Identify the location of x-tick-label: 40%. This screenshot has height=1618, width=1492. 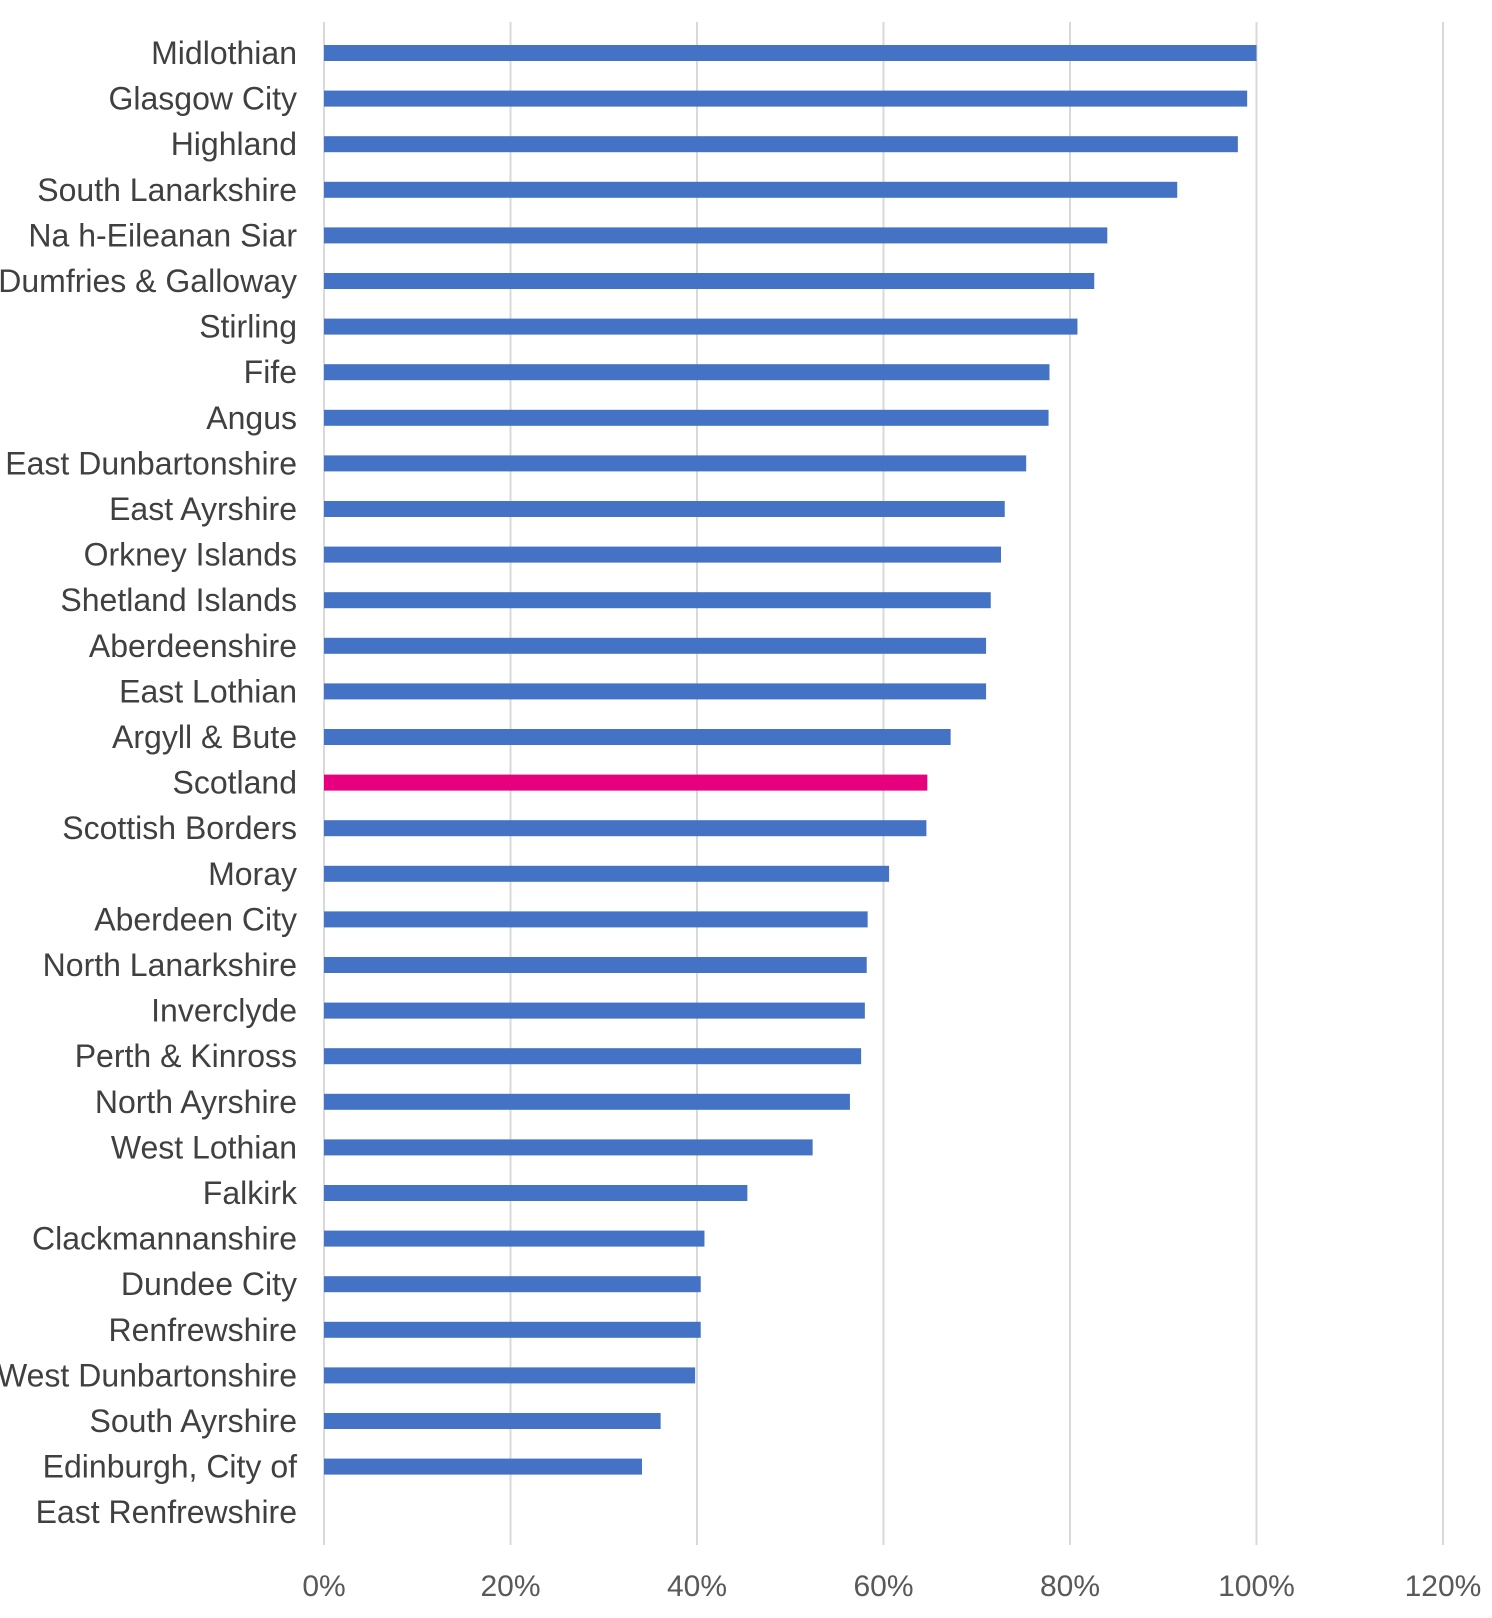
(697, 1586).